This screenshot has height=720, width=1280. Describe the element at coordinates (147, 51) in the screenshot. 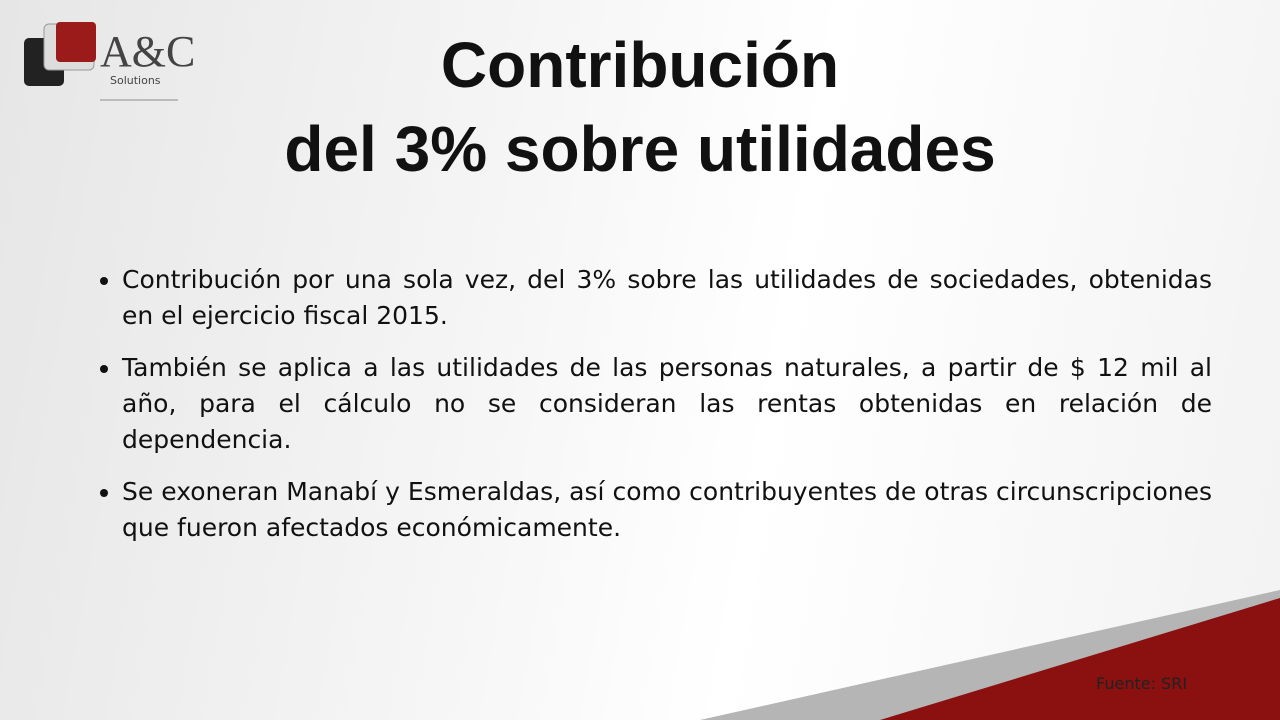

I see `logo-brand: A&C` at that location.